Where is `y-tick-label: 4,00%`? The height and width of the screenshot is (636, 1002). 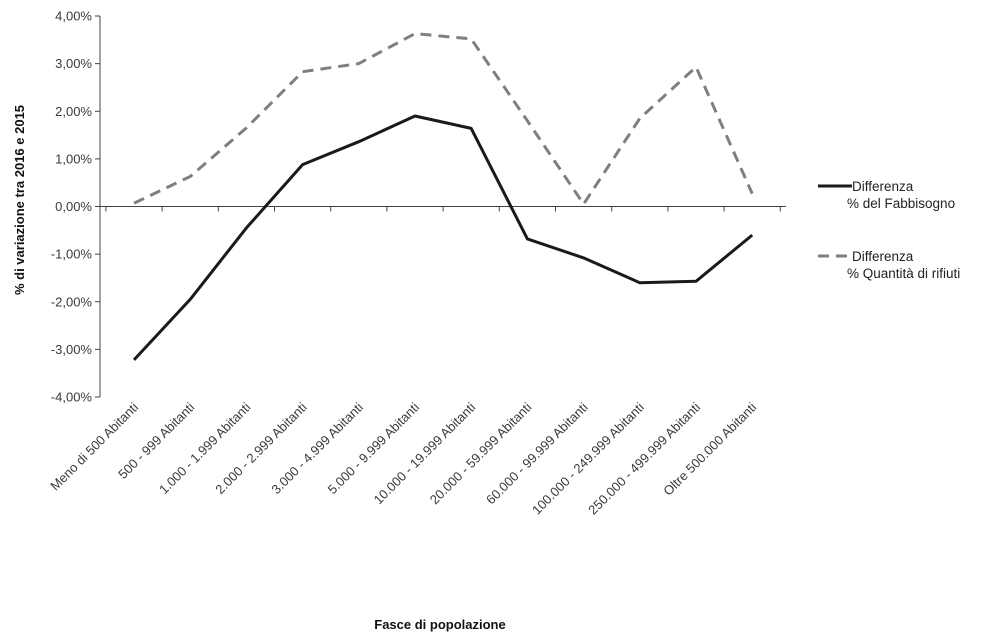 y-tick-label: 4,00% is located at coordinates (73, 16).